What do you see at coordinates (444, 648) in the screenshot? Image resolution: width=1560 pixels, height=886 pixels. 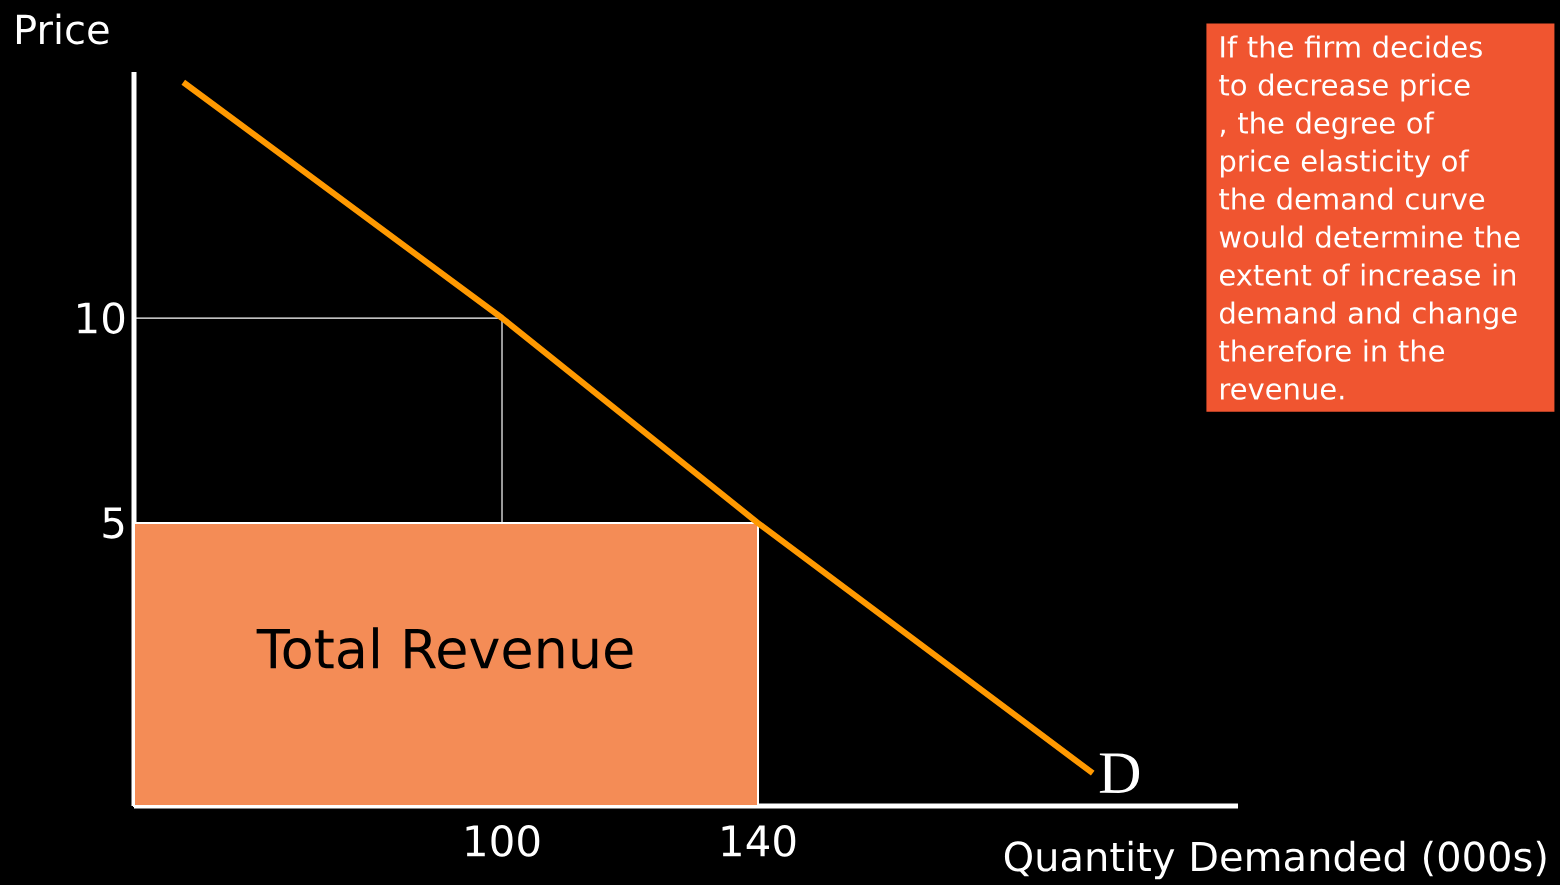 I see `series-label: Total Revenue` at bounding box center [444, 648].